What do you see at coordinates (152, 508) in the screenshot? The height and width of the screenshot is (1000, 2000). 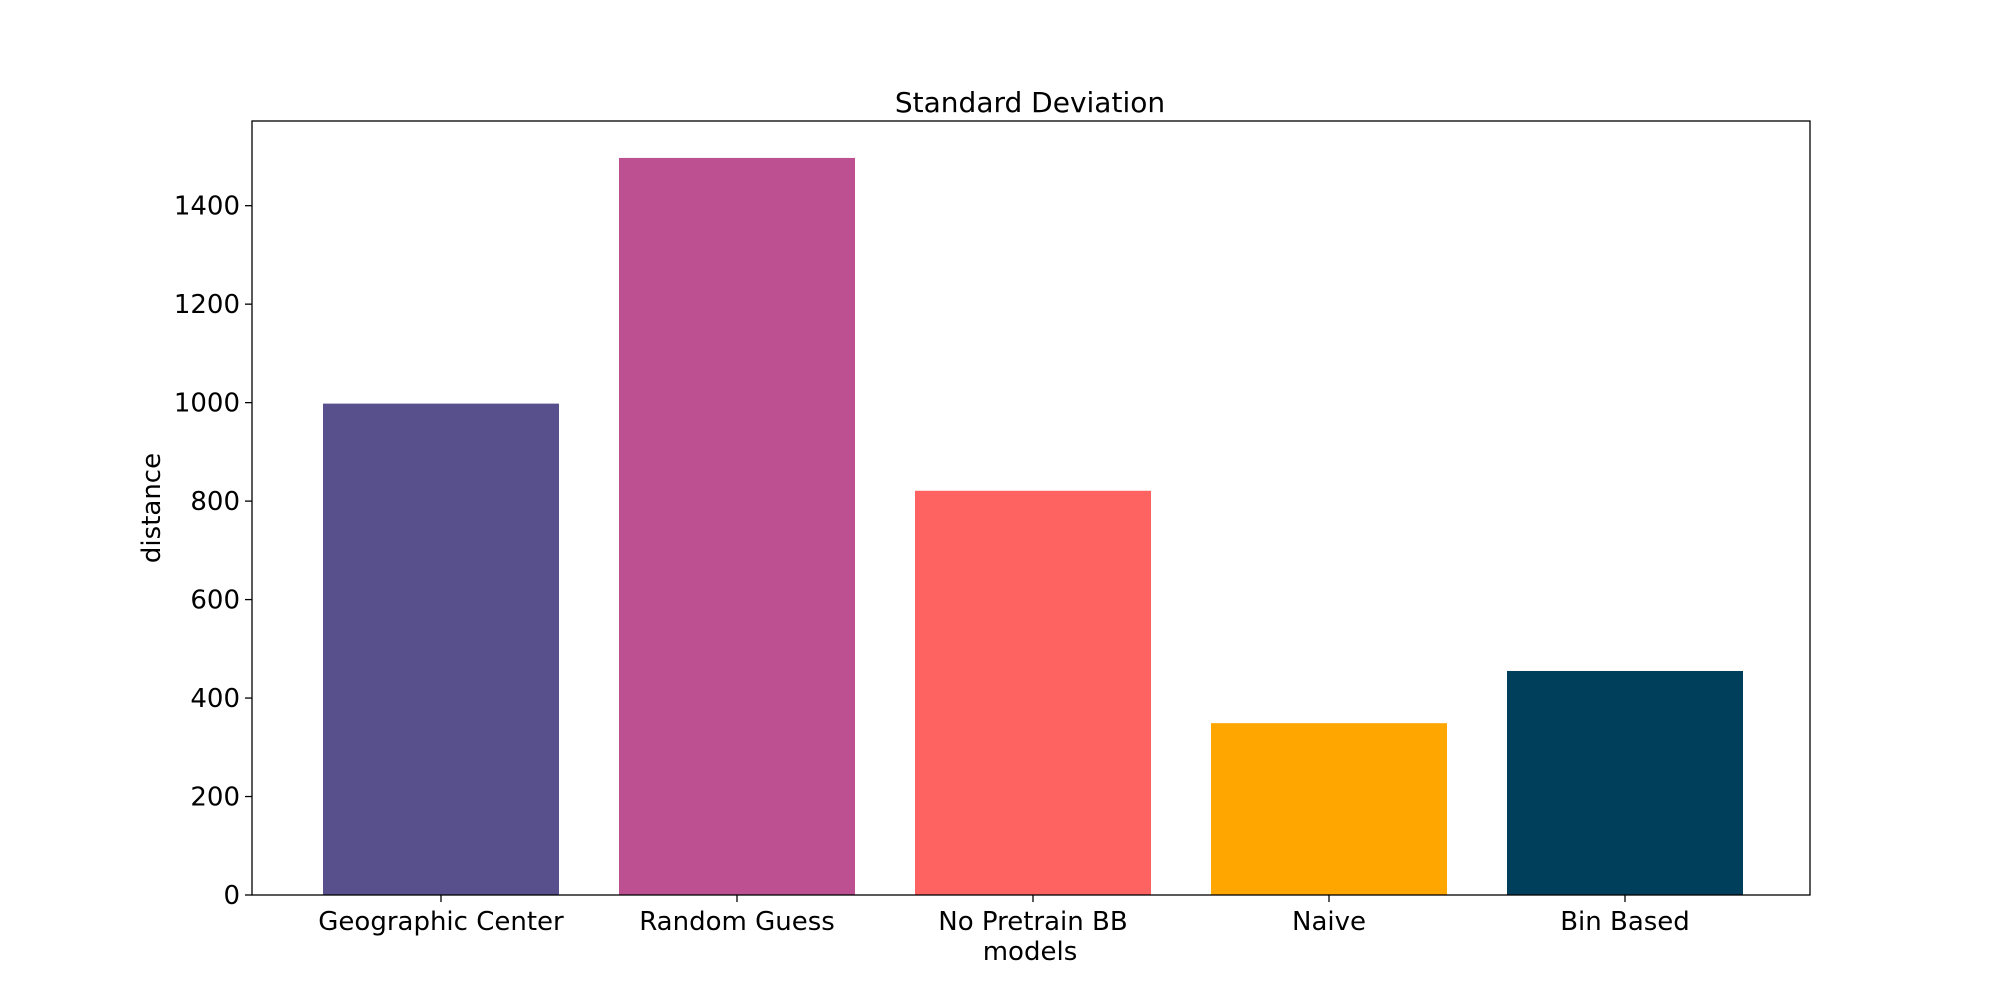 I see `y-axis-label: distance` at bounding box center [152, 508].